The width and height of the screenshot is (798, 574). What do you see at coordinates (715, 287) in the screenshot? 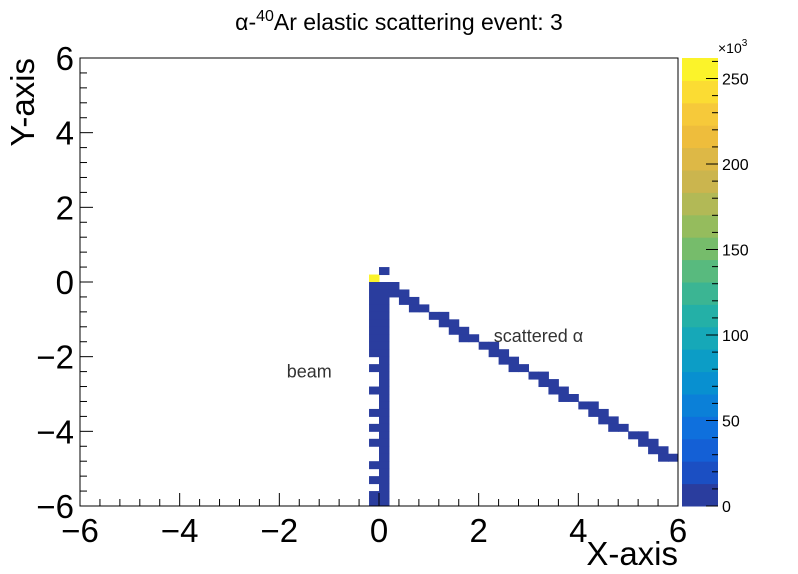
I see `color-scale: 0 50 100 150 200 250` at bounding box center [715, 287].